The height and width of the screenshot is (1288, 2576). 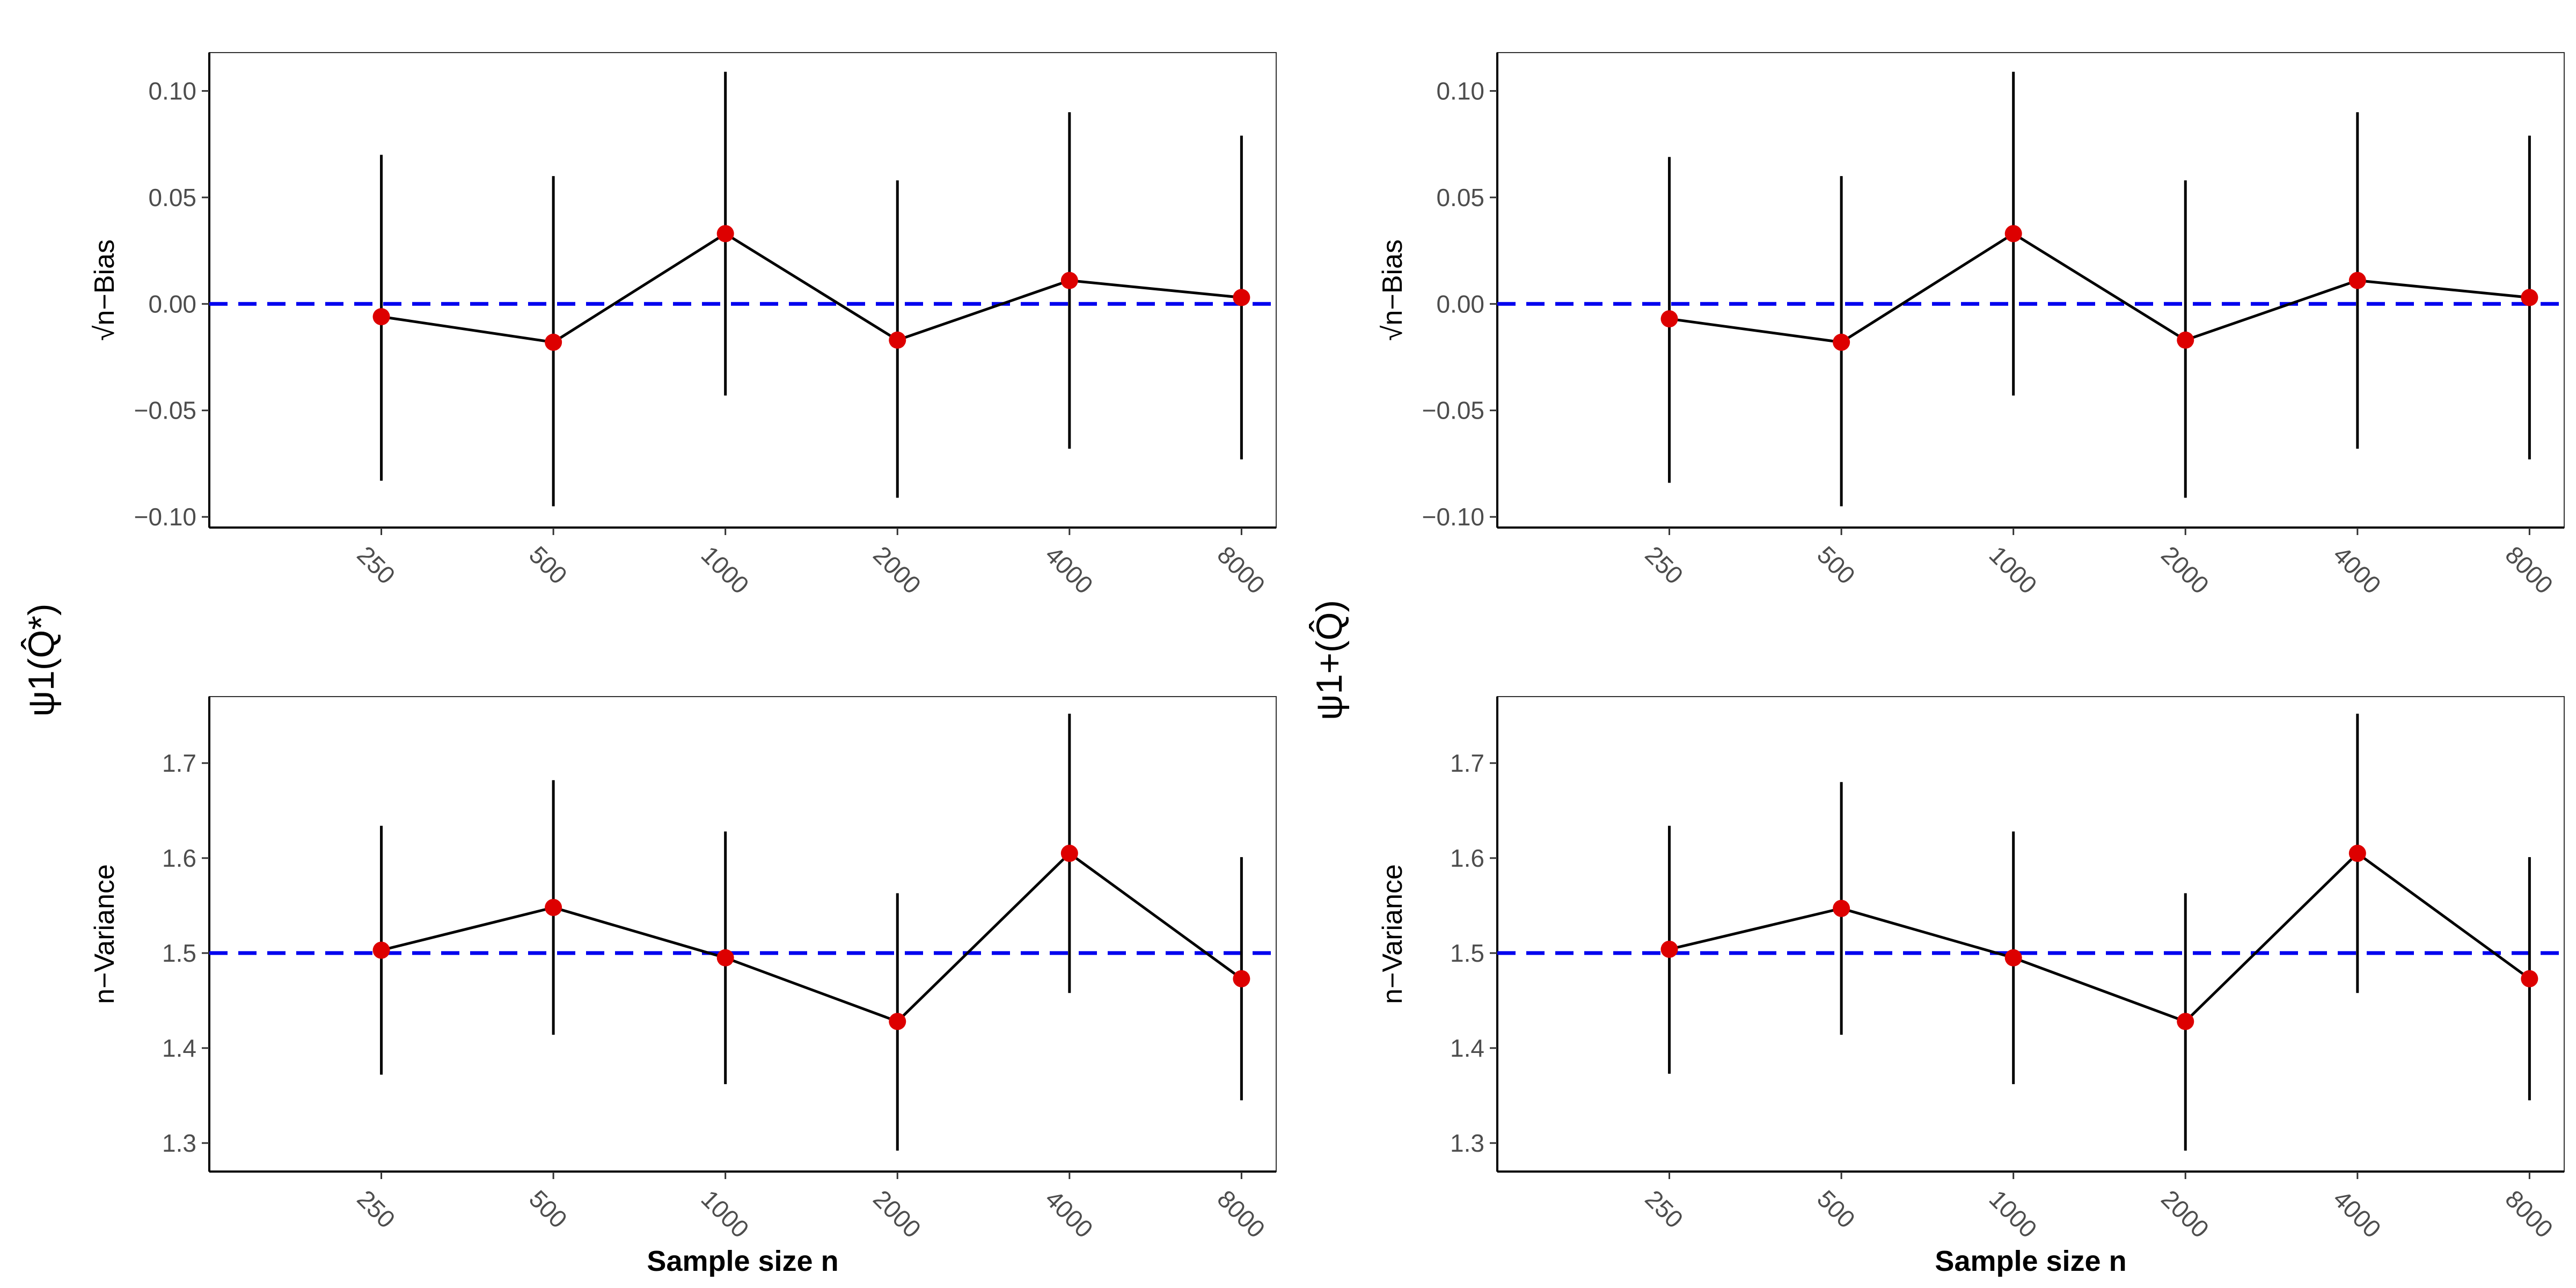 I want to click on row-label: ψ1(Q̂*), so click(x=41, y=660).